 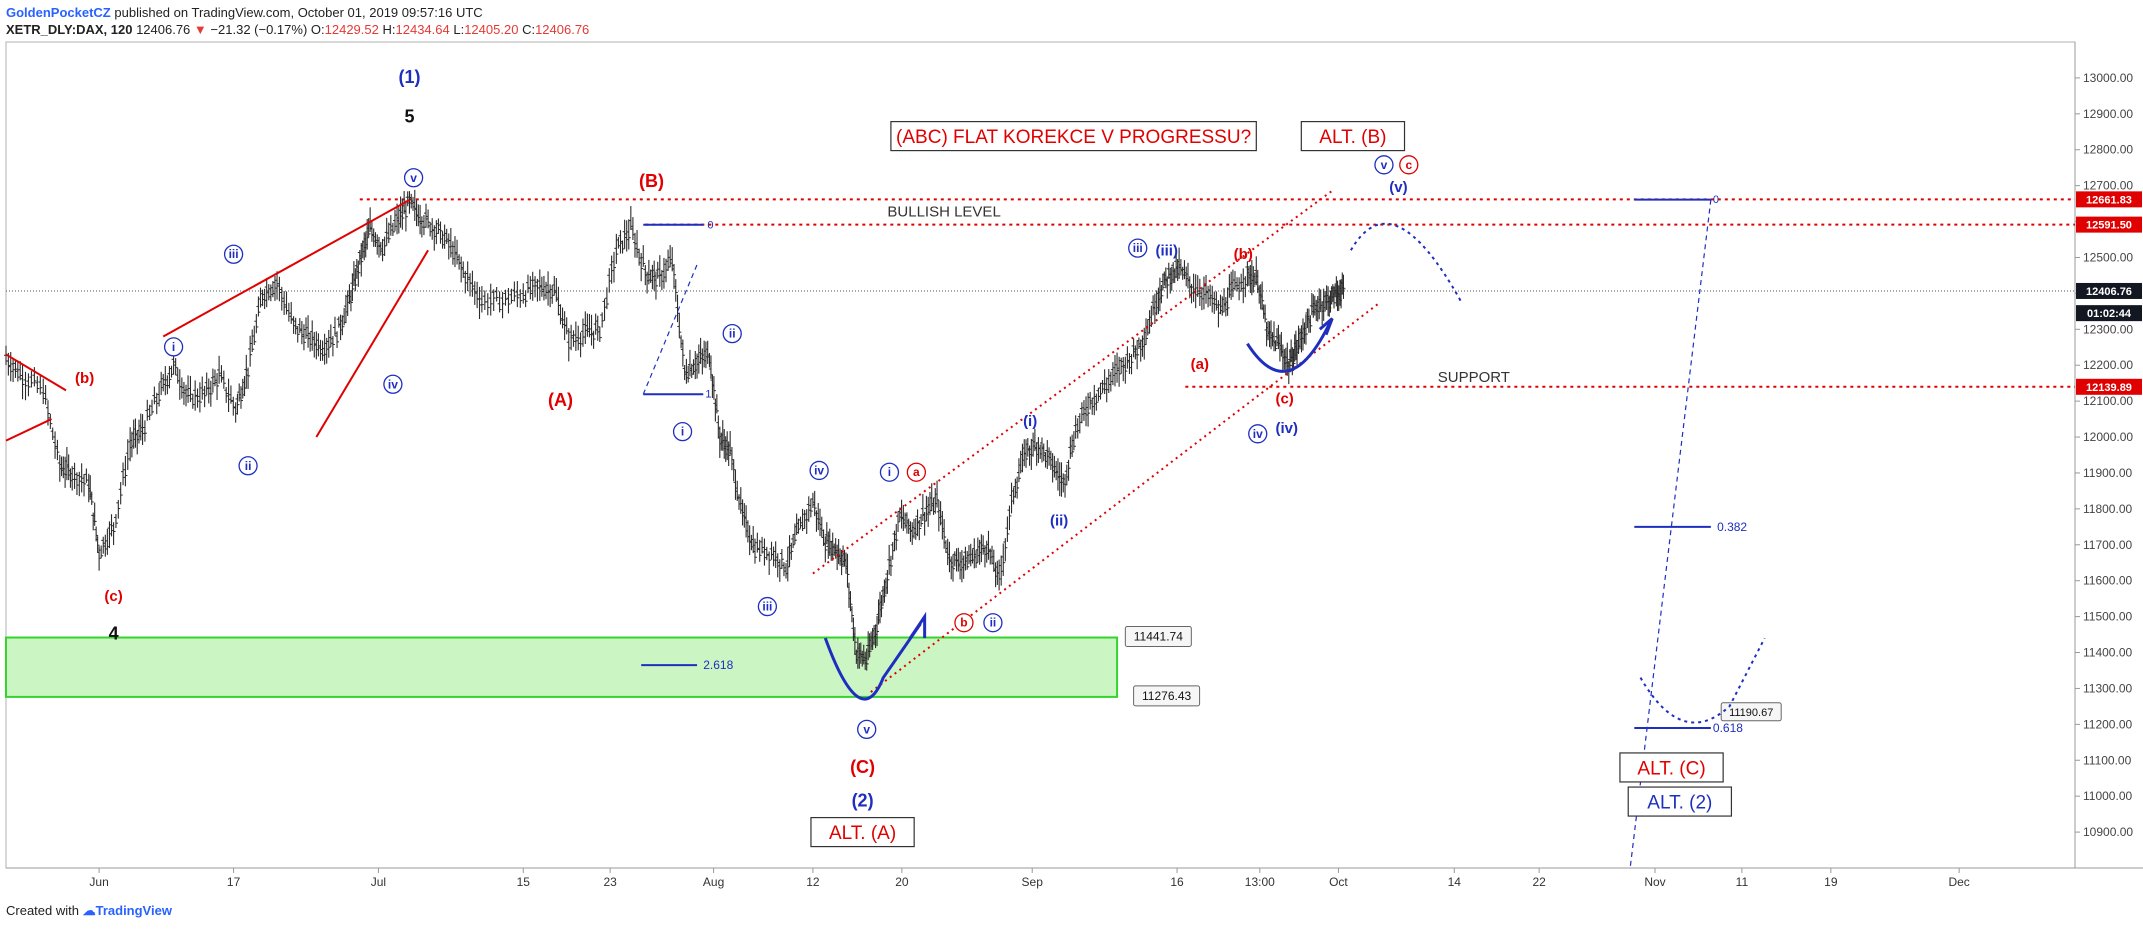 I want to click on low-value: 12405.20, so click(x=491, y=29).